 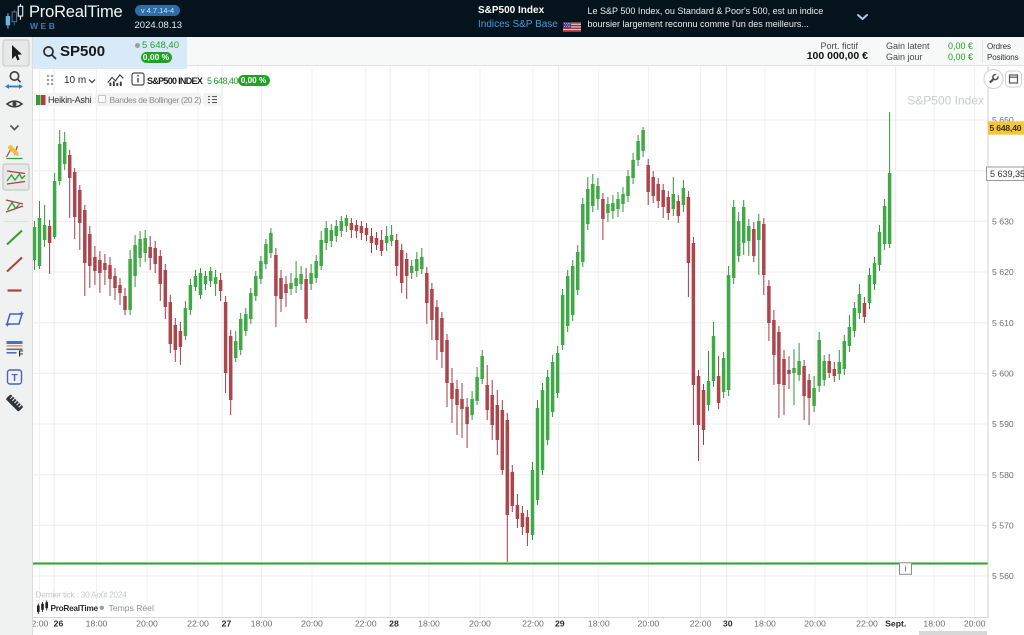 I want to click on svg-text: 5 560, so click(x=1003, y=576).